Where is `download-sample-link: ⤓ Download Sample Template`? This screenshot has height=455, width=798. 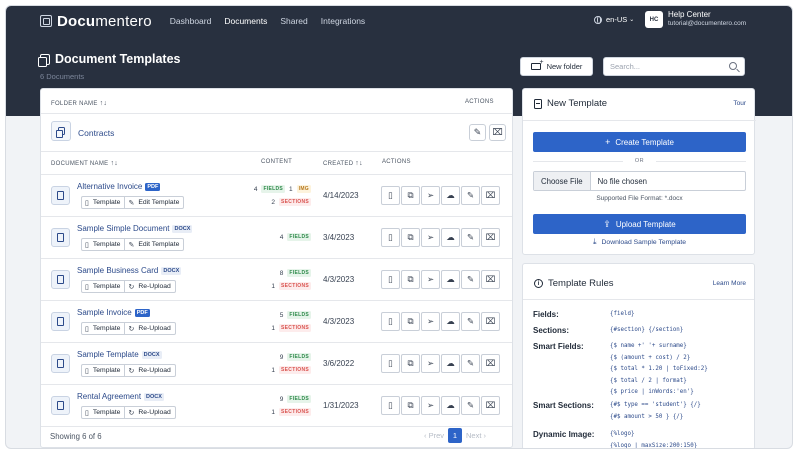
download-sample-link: ⤓ Download Sample Template is located at coordinates (639, 241).